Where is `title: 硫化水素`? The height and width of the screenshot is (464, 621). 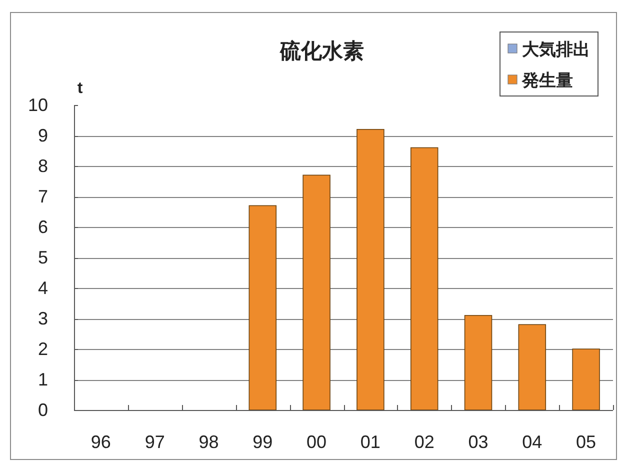 title: 硫化水素 is located at coordinates (322, 51).